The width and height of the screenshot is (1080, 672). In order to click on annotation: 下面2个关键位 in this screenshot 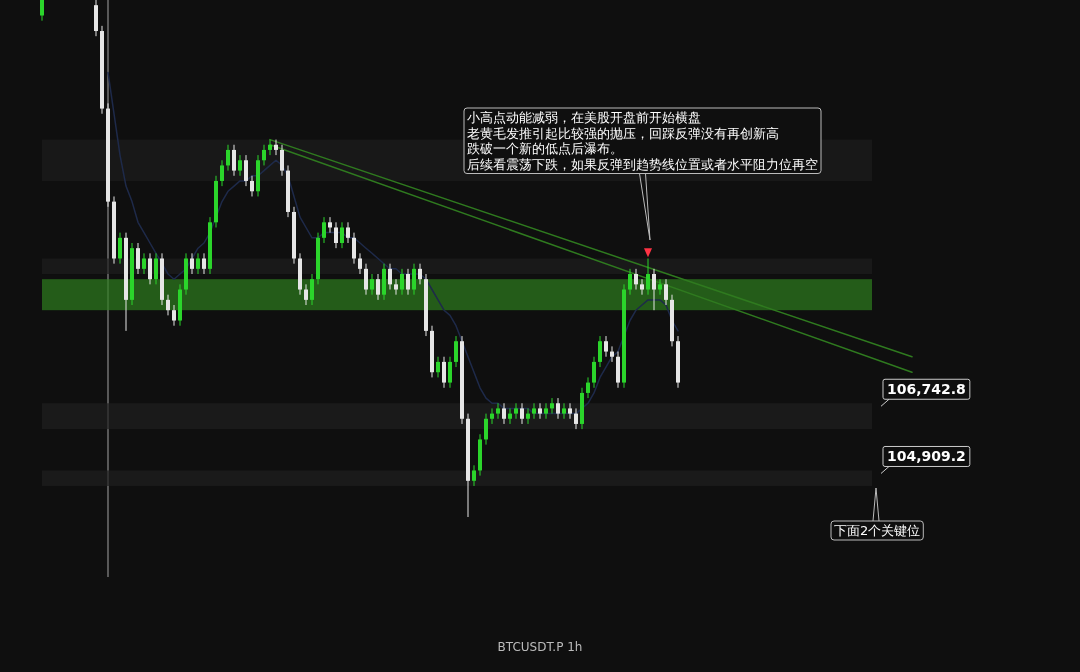, I will do `click(877, 530)`.